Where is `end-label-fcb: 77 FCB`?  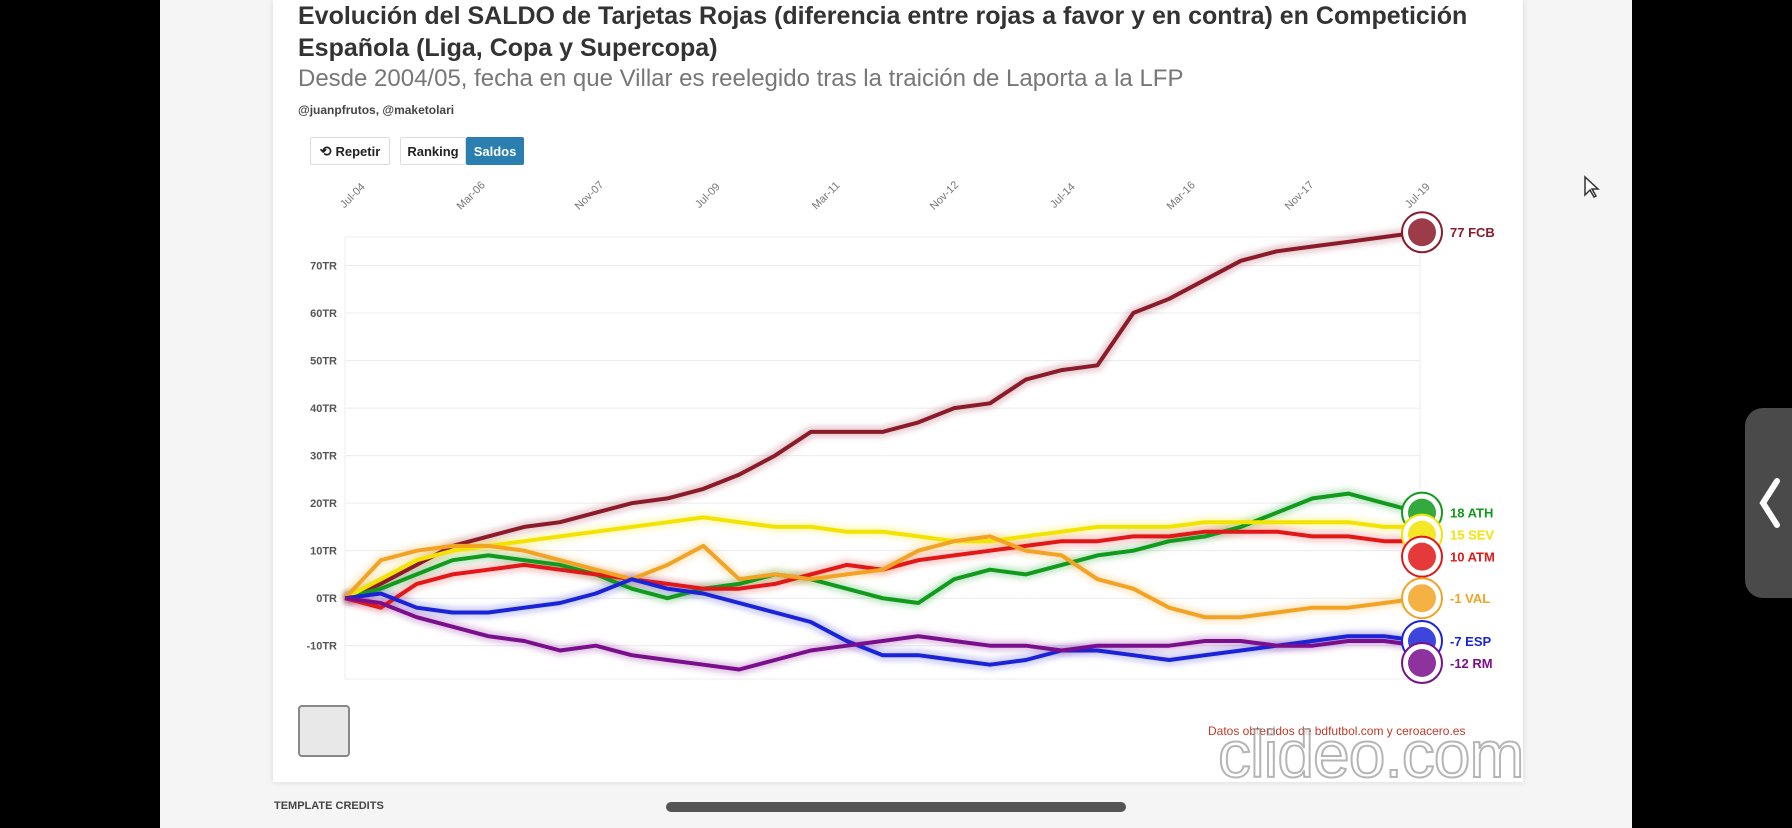
end-label-fcb: 77 FCB is located at coordinates (1472, 232).